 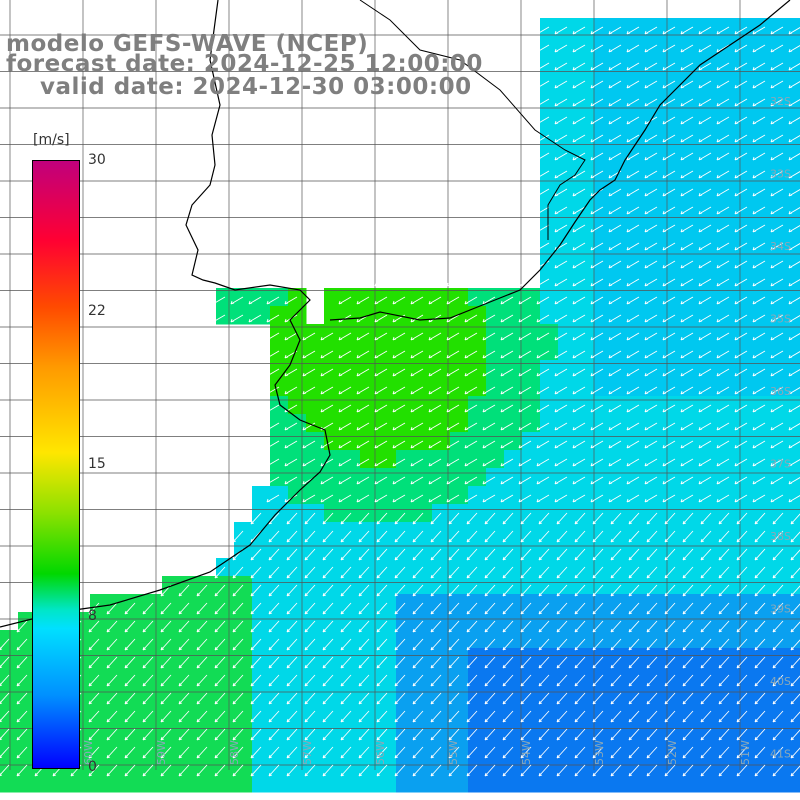 I want to click on country-border, so click(x=472, y=120).